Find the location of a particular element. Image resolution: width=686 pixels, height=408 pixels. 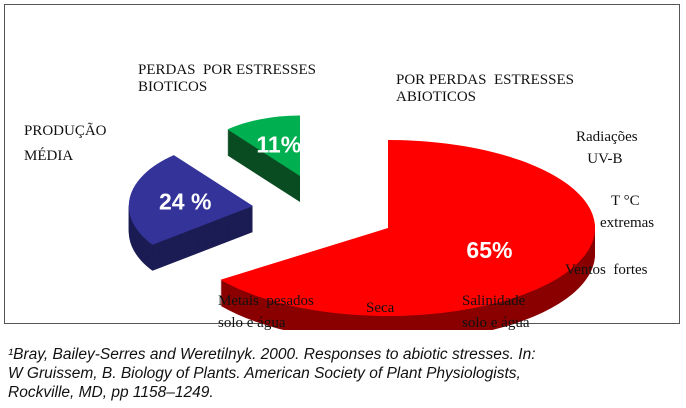

label-bioticos-line1: PERDAS POR ESTRESSES is located at coordinates (227, 70).